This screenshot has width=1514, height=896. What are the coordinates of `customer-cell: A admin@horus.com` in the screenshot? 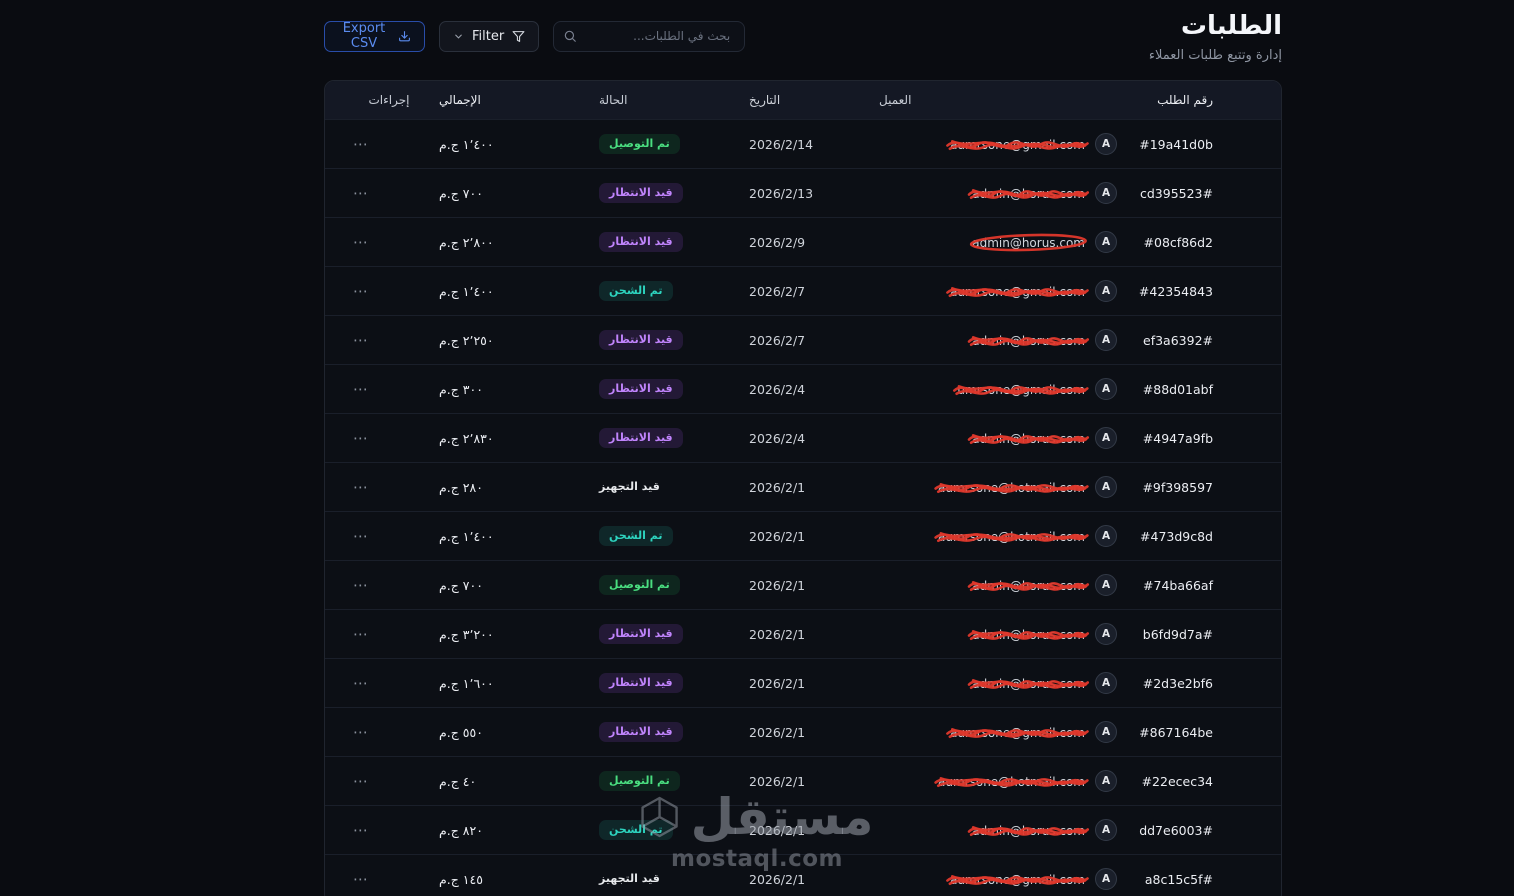 It's located at (988, 830).